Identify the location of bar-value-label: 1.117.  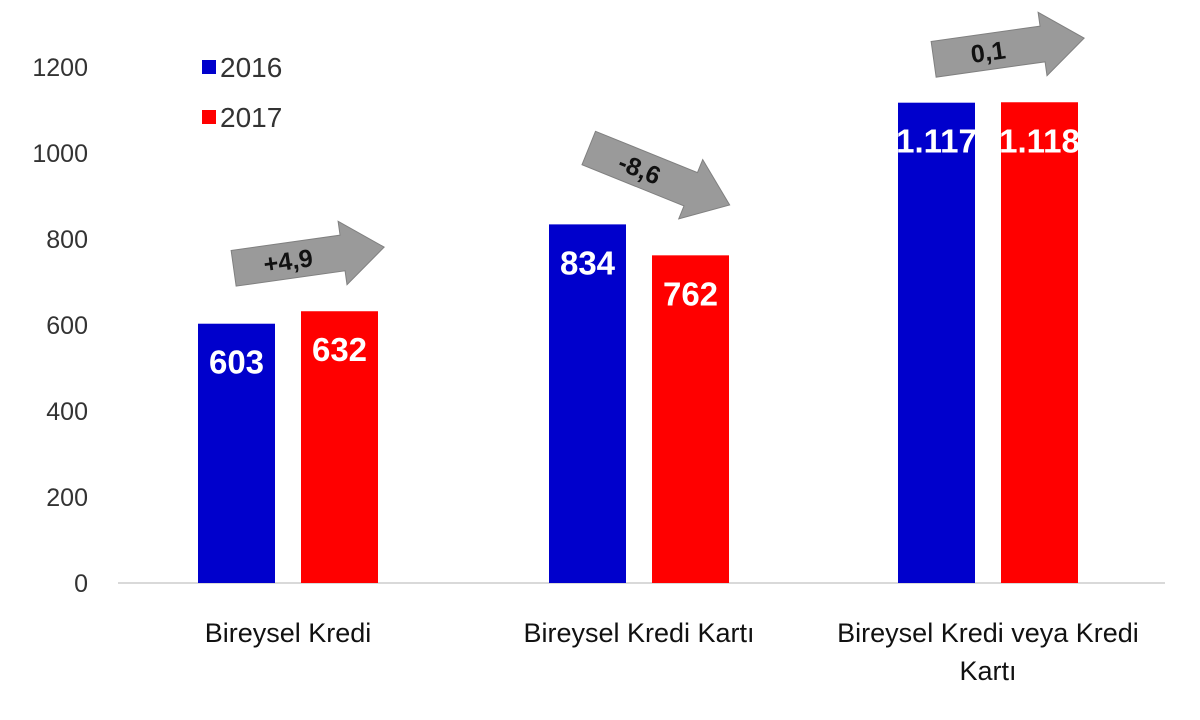
(936, 141).